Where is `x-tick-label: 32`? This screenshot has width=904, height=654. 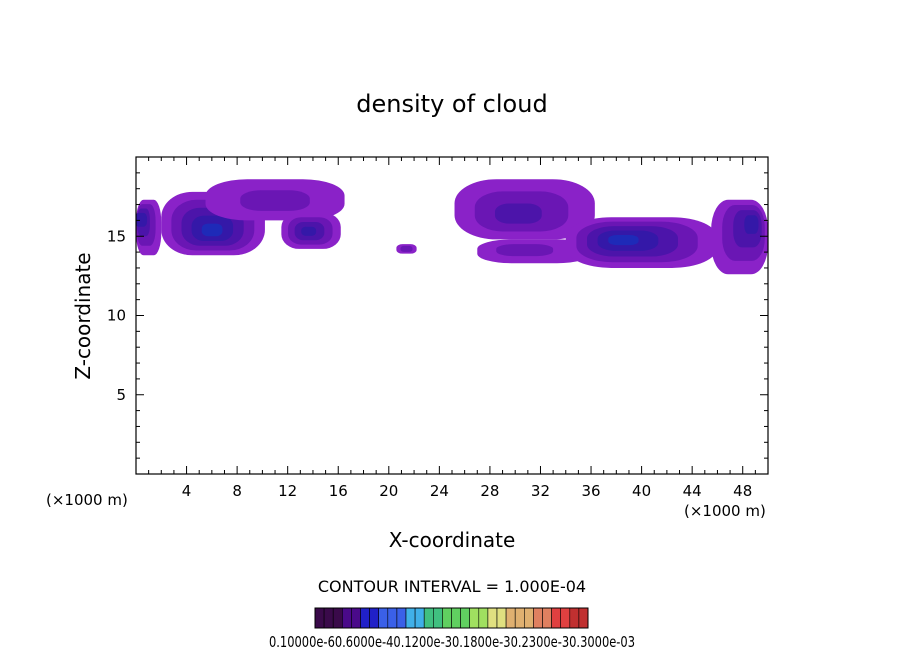
x-tick-label: 32 is located at coordinates (540, 491).